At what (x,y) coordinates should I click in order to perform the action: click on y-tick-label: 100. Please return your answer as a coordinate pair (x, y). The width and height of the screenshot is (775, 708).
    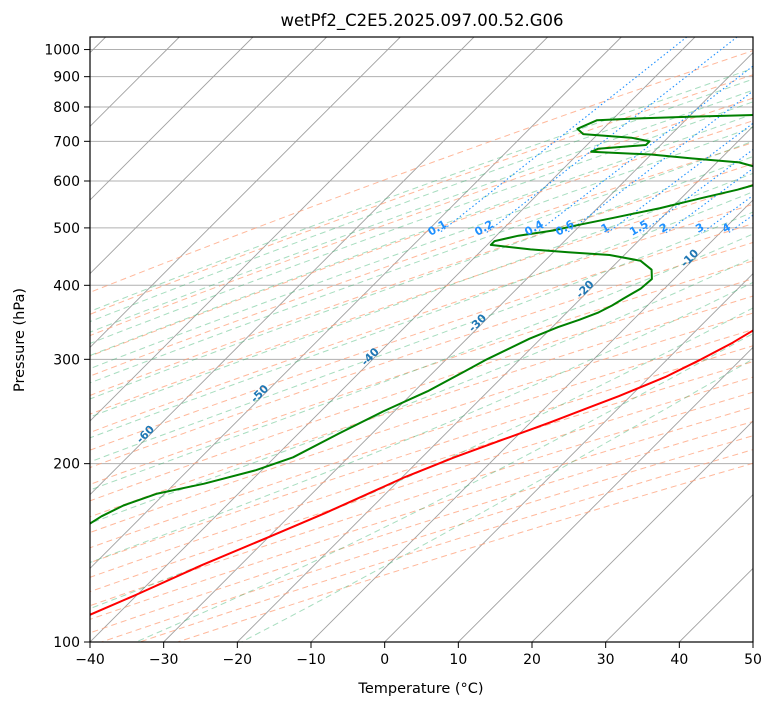
    Looking at the image, I should click on (66, 643).